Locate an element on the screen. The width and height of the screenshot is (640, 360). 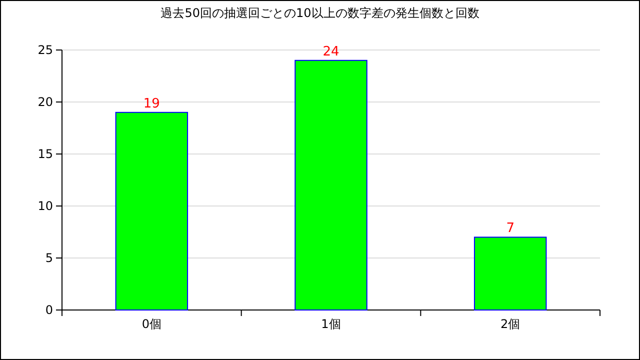
y-tick-label: 15 is located at coordinates (45, 153).